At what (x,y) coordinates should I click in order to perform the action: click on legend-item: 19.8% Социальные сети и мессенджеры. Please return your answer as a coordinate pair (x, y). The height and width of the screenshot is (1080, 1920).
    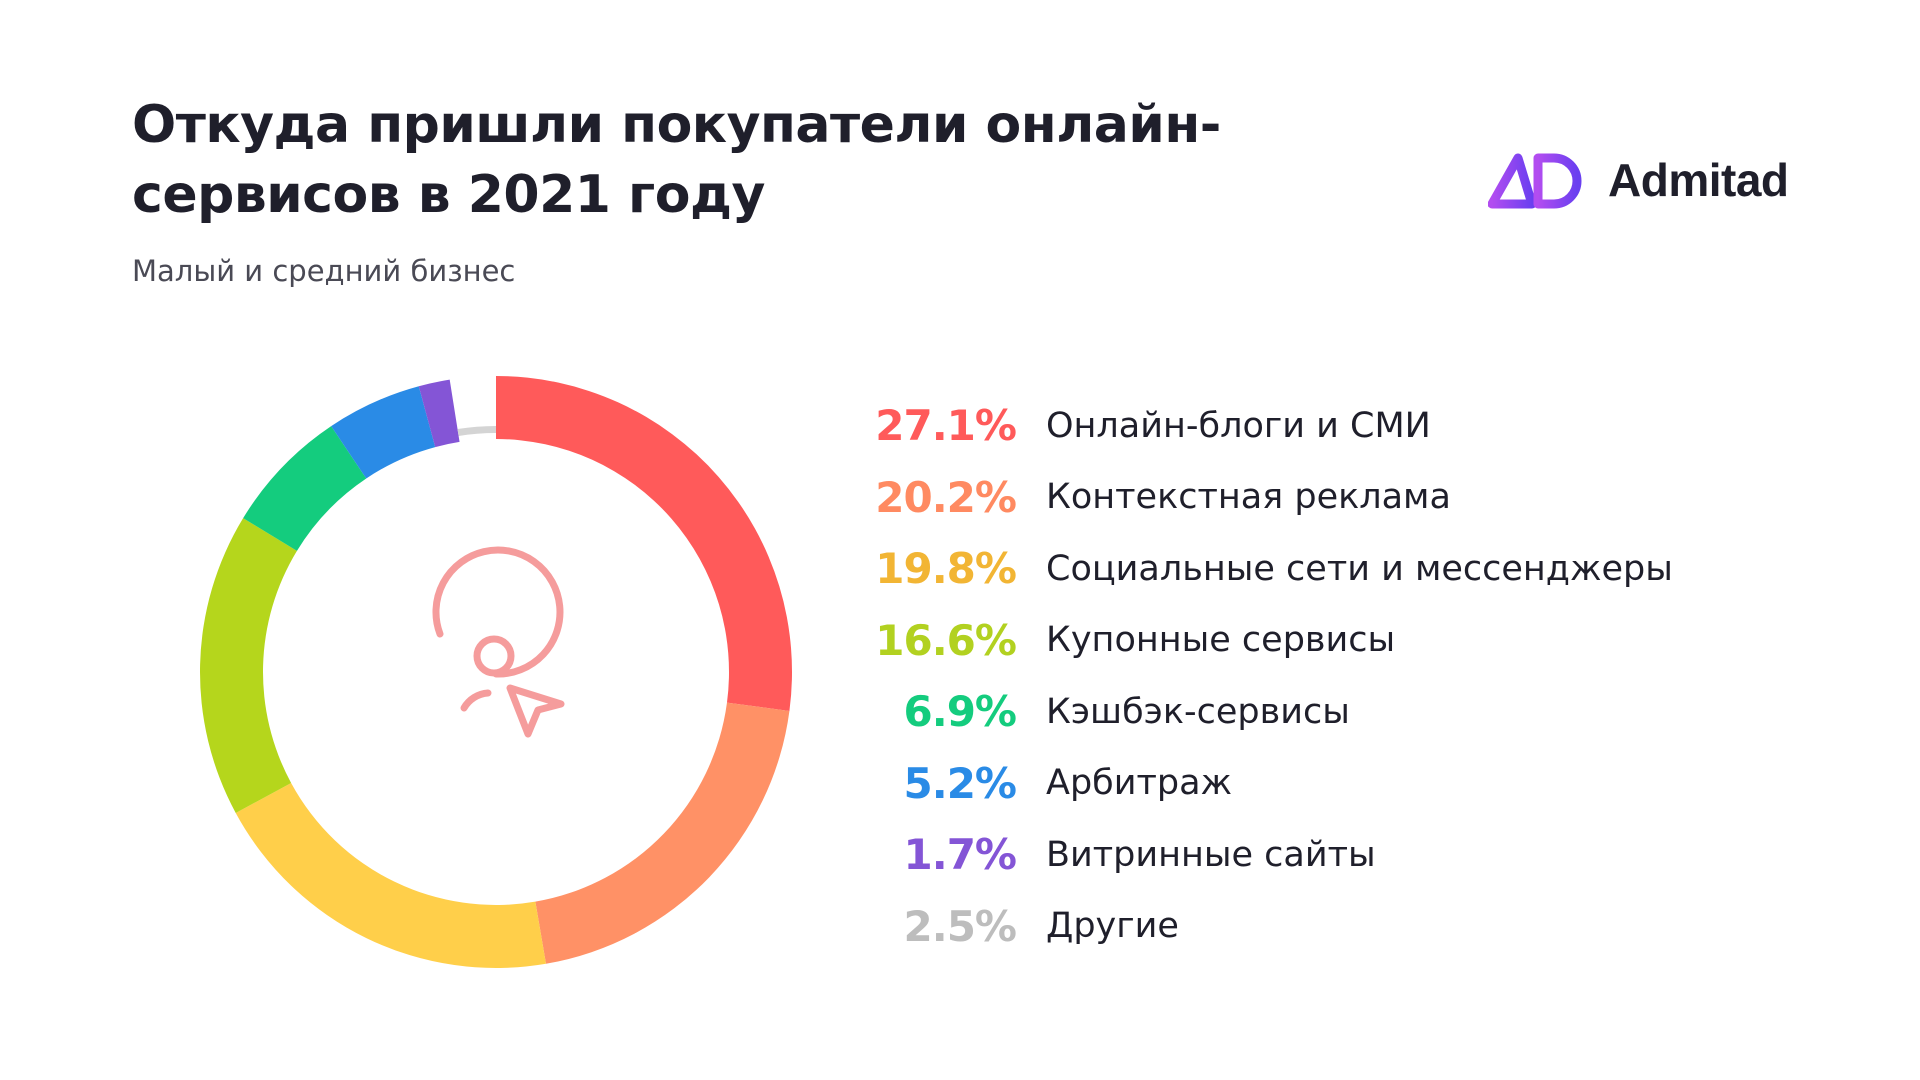
    Looking at the image, I should click on (1266, 569).